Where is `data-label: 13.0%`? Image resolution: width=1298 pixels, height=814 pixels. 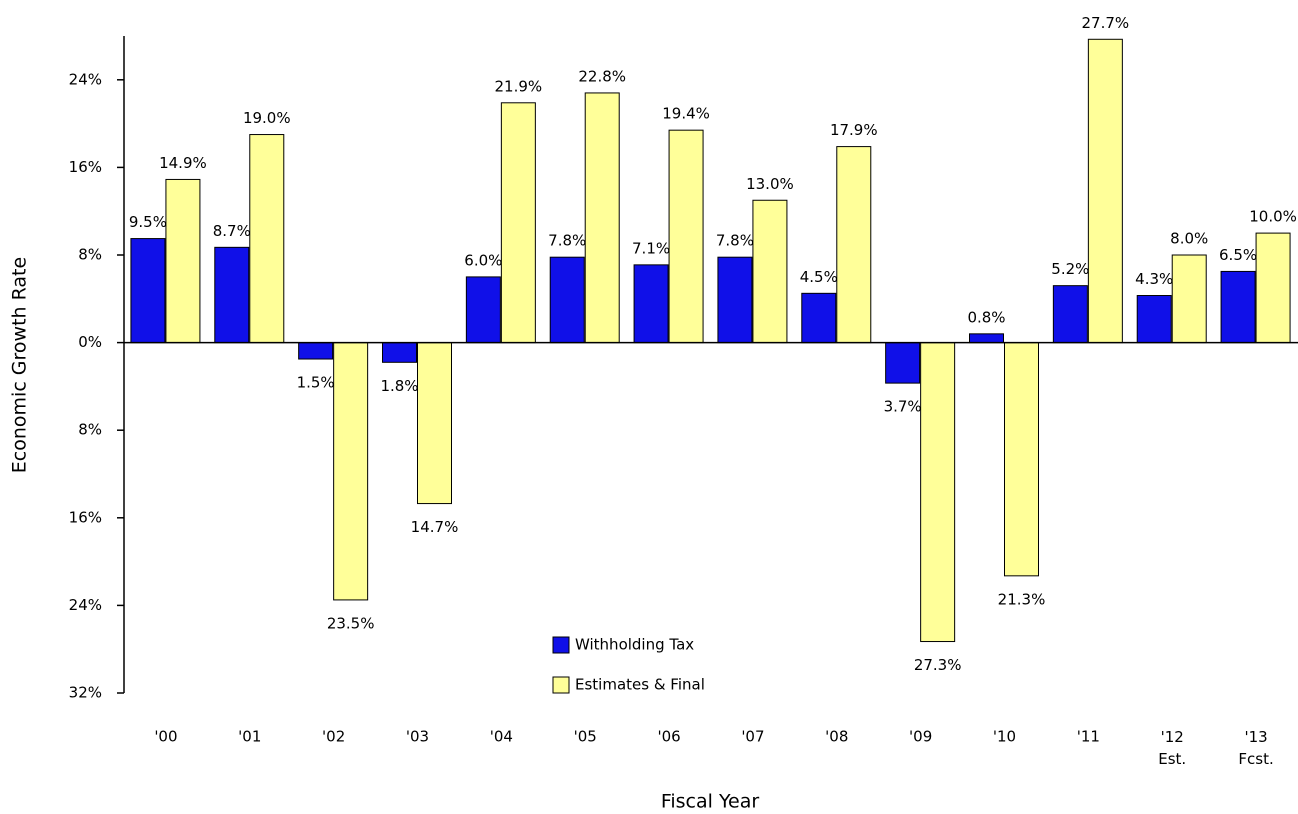
data-label: 13.0% is located at coordinates (770, 184).